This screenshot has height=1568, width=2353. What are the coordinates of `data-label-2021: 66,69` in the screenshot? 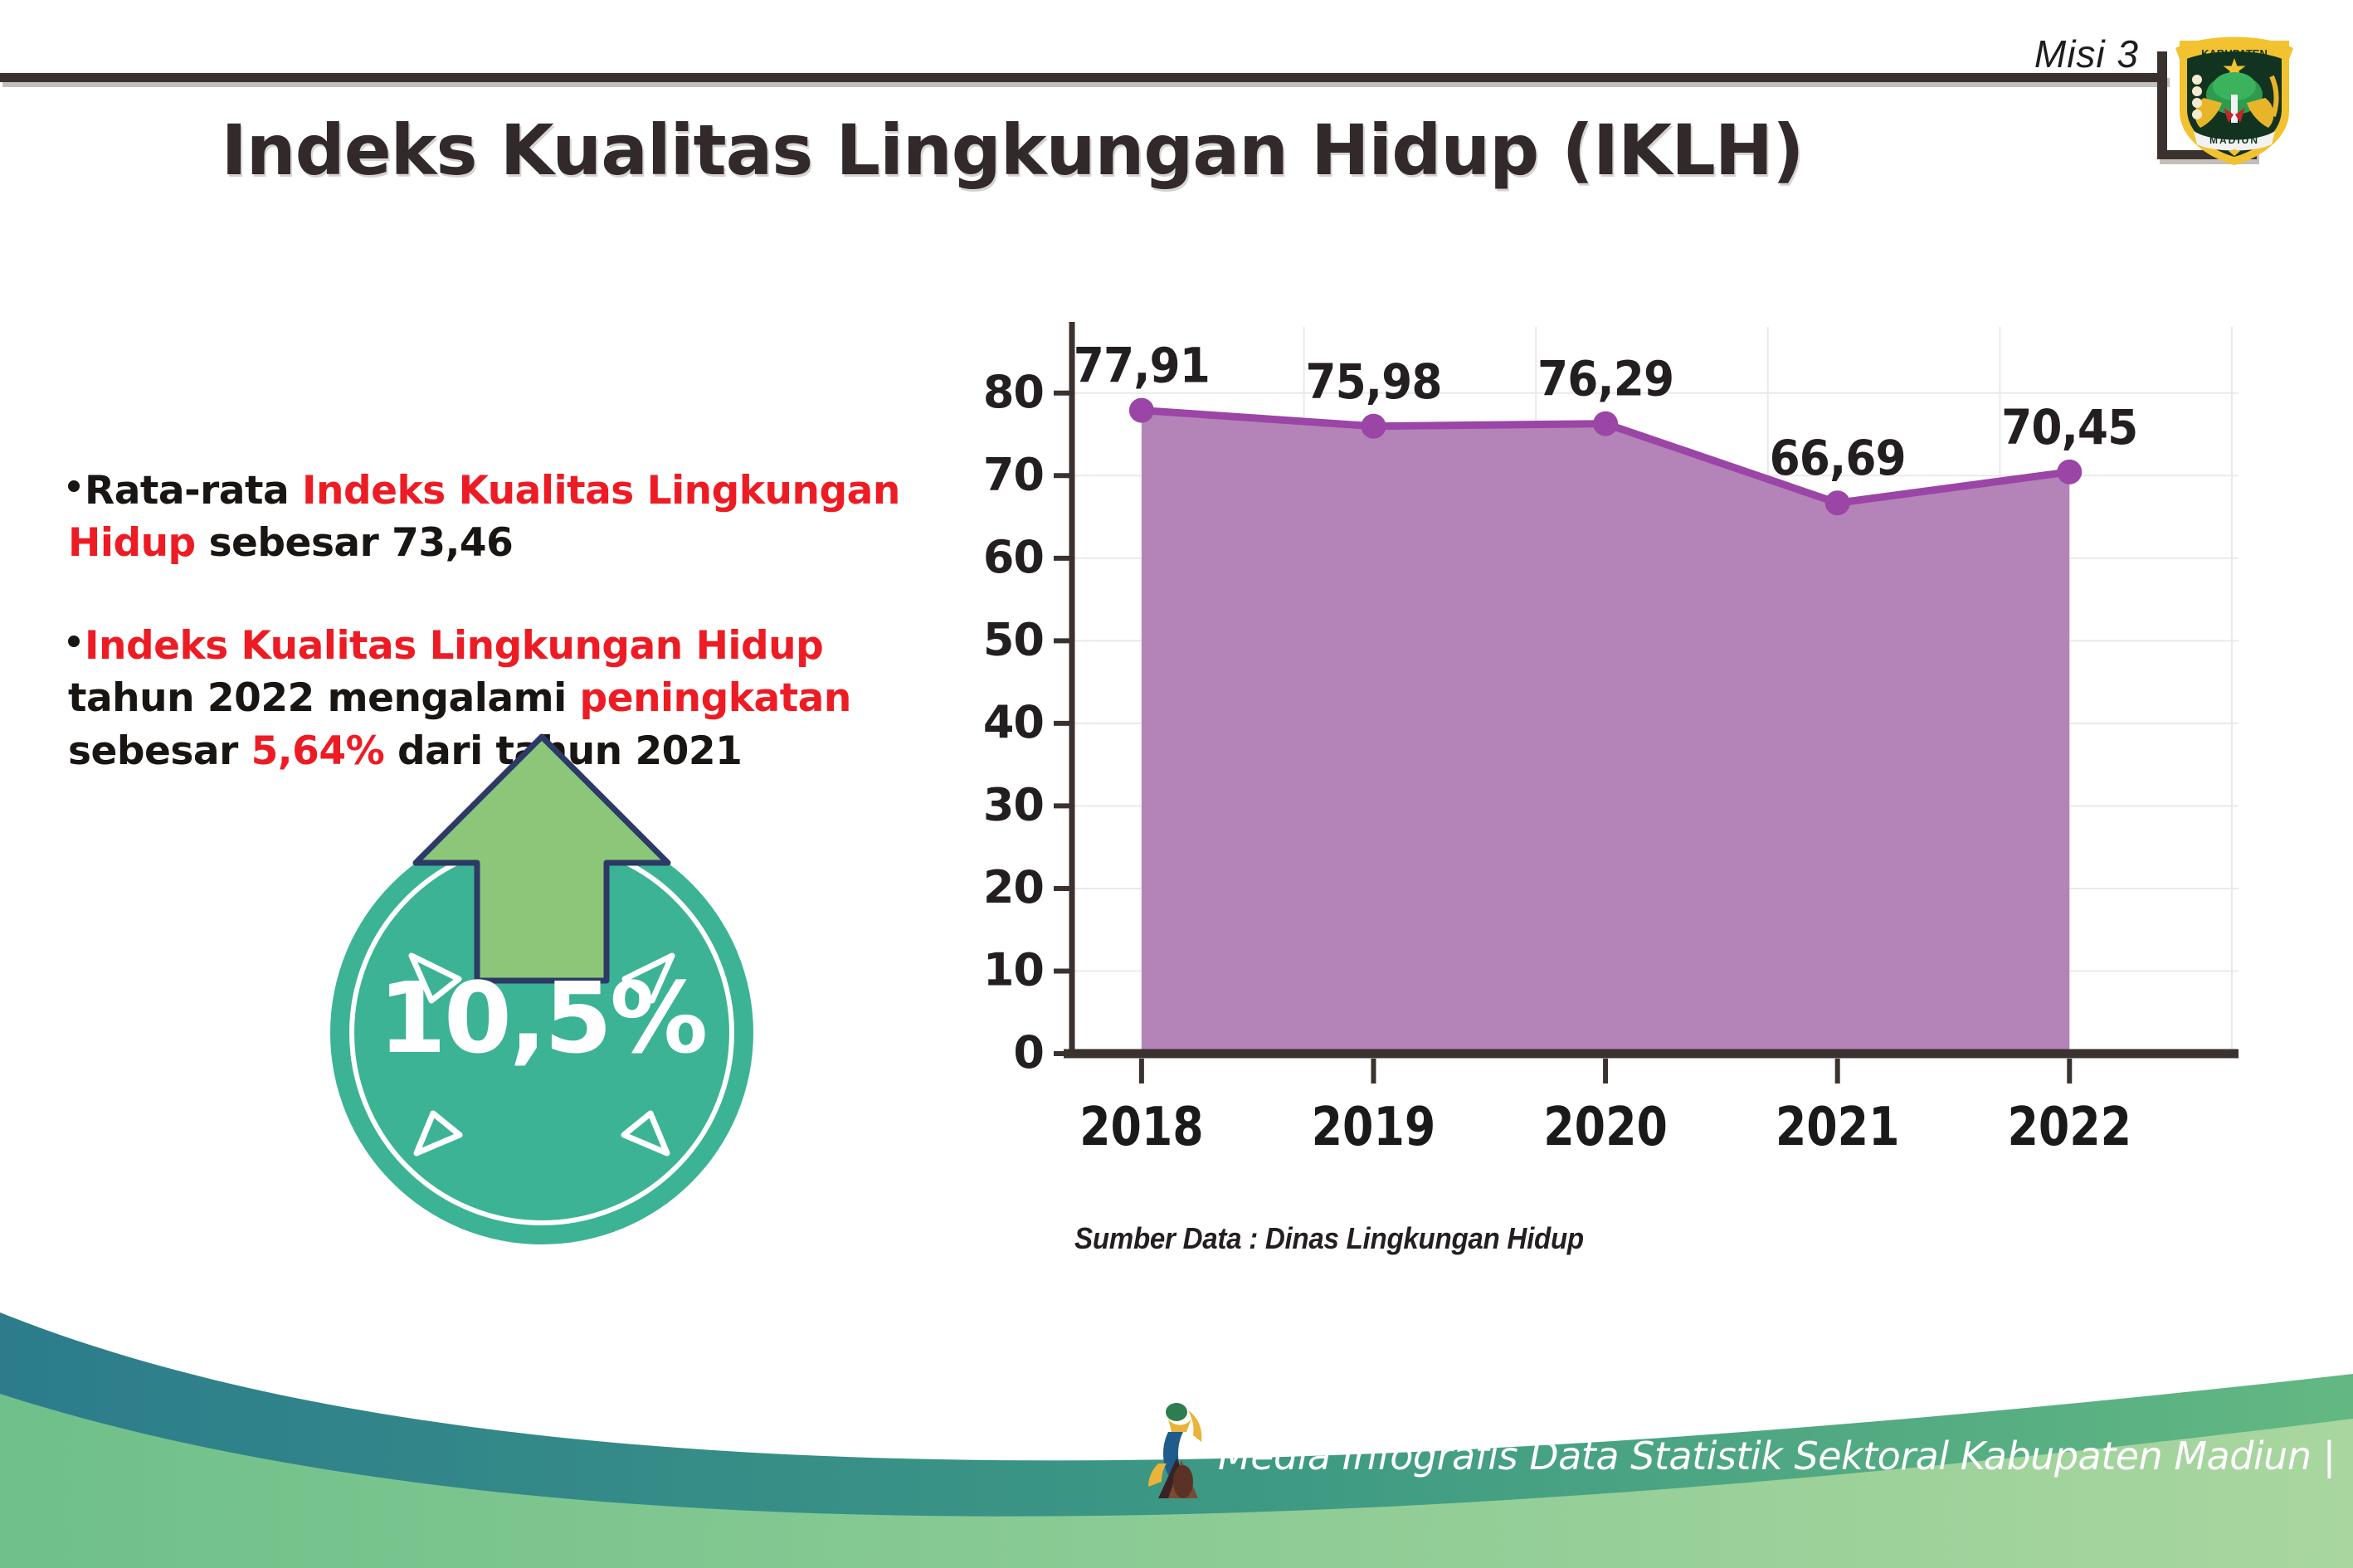 It's located at (1838, 459).